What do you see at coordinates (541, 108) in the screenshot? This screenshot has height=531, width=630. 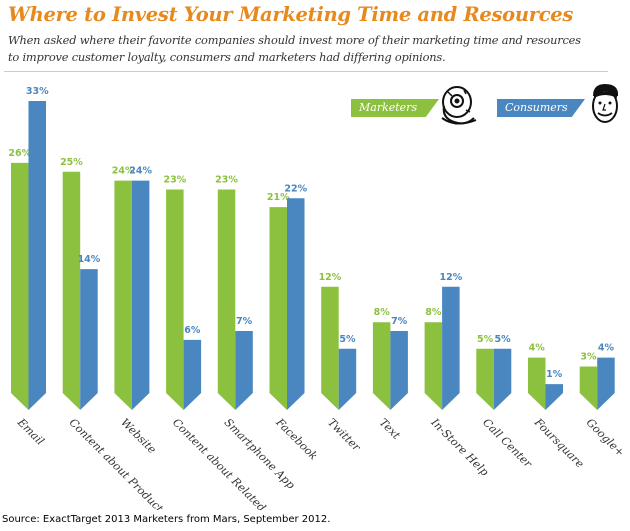 I see `legend-consumers: Consumers` at bounding box center [541, 108].